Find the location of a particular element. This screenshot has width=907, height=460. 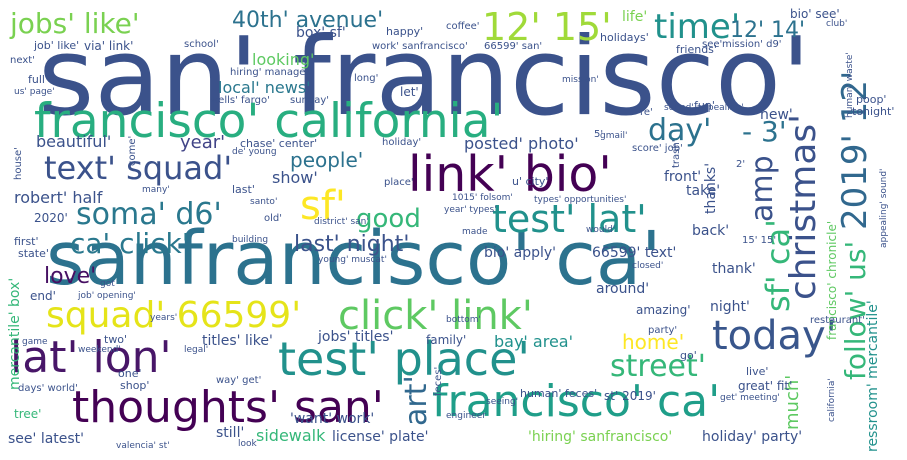

word: text' squad' is located at coordinates (138, 168).